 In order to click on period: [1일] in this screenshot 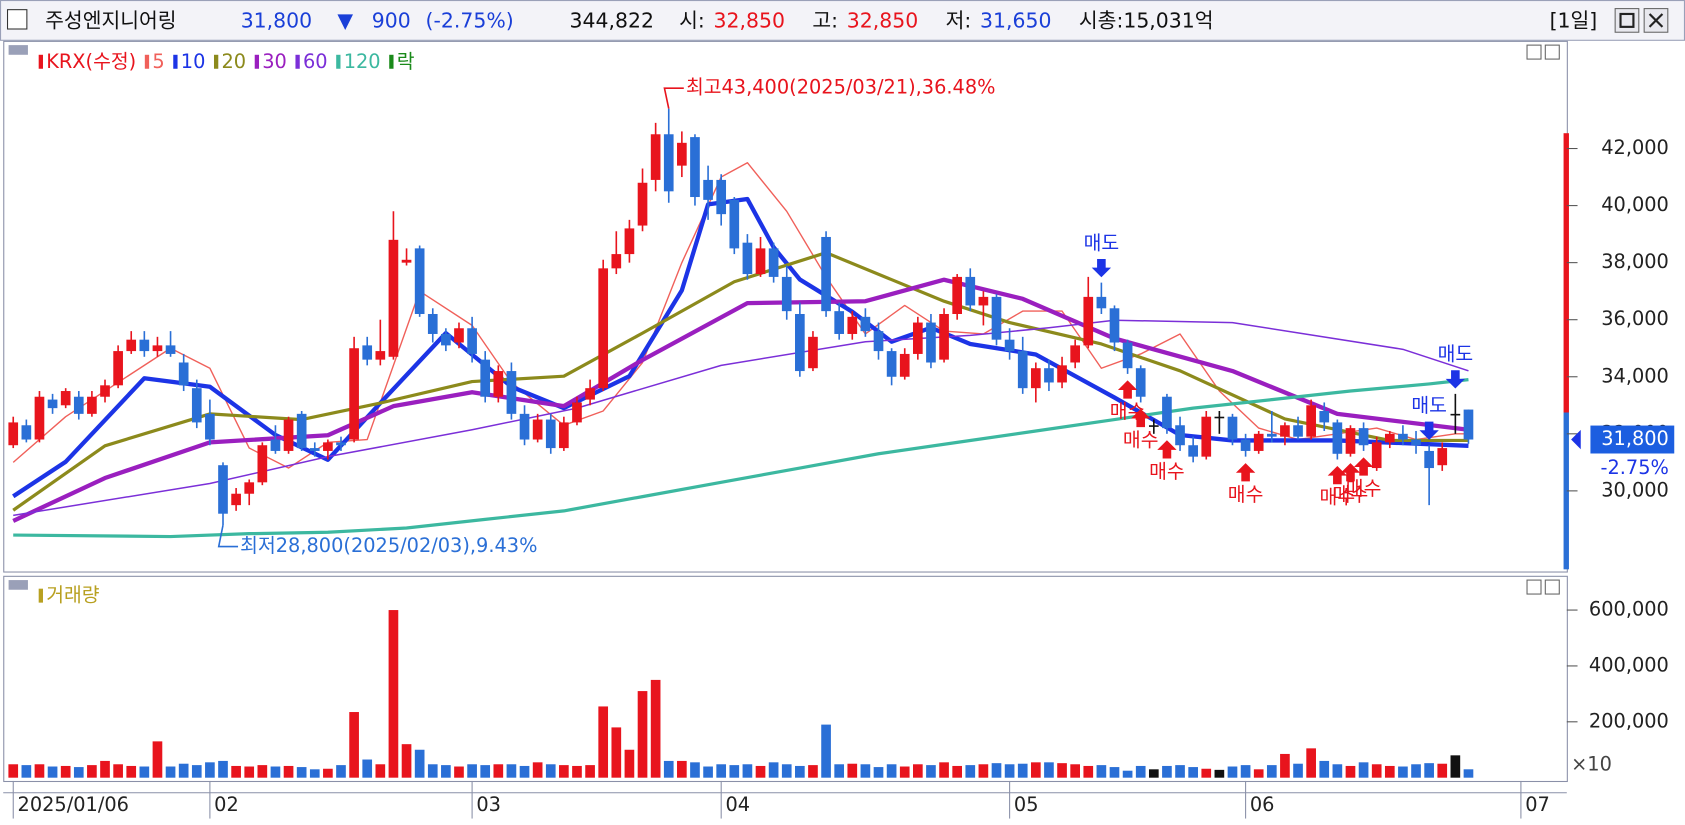, I will do `click(1574, 20)`.